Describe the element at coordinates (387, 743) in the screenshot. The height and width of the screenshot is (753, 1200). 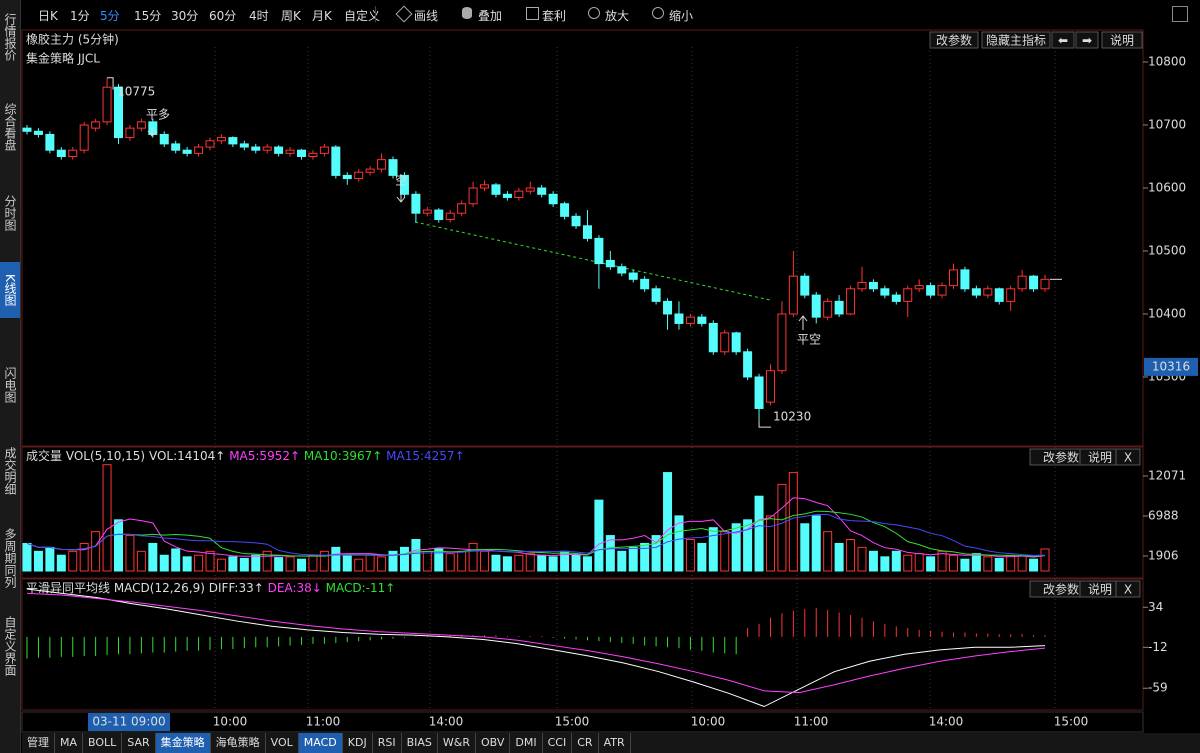
I see `indicator-tab: RSI` at that location.